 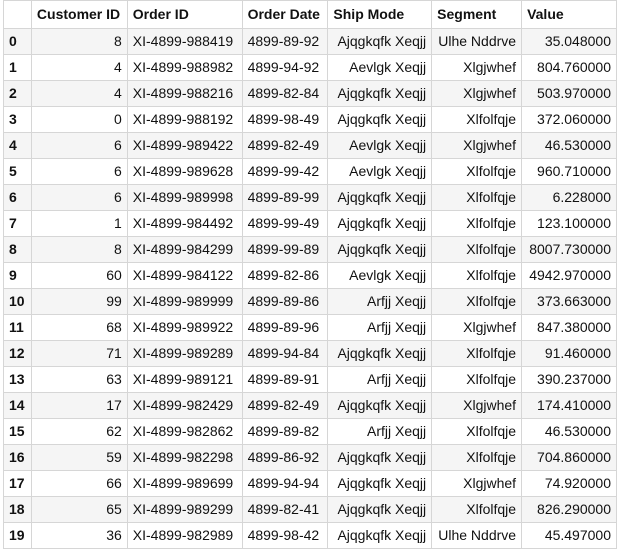 What do you see at coordinates (184, 119) in the screenshot?
I see `cell-order-id: XI-4899-988192` at bounding box center [184, 119].